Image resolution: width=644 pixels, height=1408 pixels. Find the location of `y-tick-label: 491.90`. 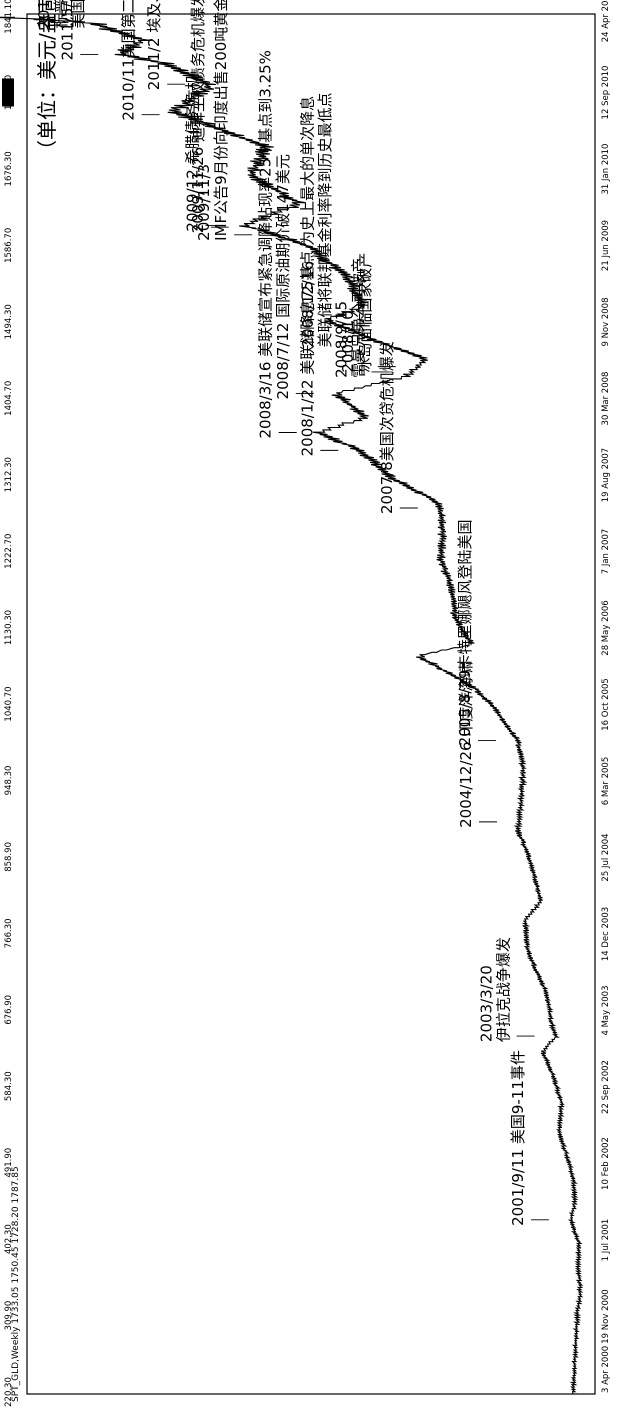

y-tick-label: 491.90 is located at coordinates (9, 1163).